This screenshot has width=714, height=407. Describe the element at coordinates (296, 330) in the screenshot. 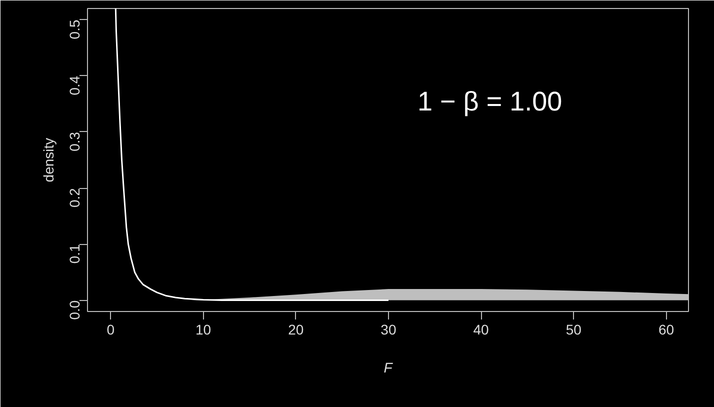

I see `x-tick-label: 20` at that location.